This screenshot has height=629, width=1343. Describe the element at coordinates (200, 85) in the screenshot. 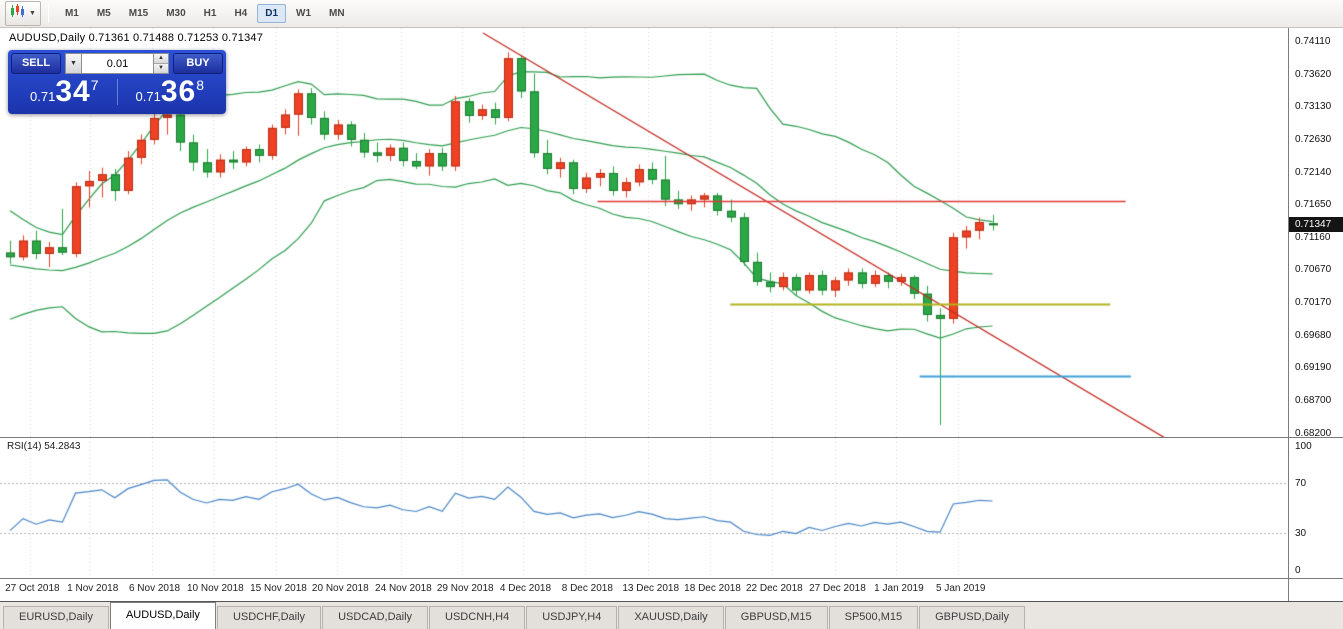

I see `buy-price-pip: 8` at that location.